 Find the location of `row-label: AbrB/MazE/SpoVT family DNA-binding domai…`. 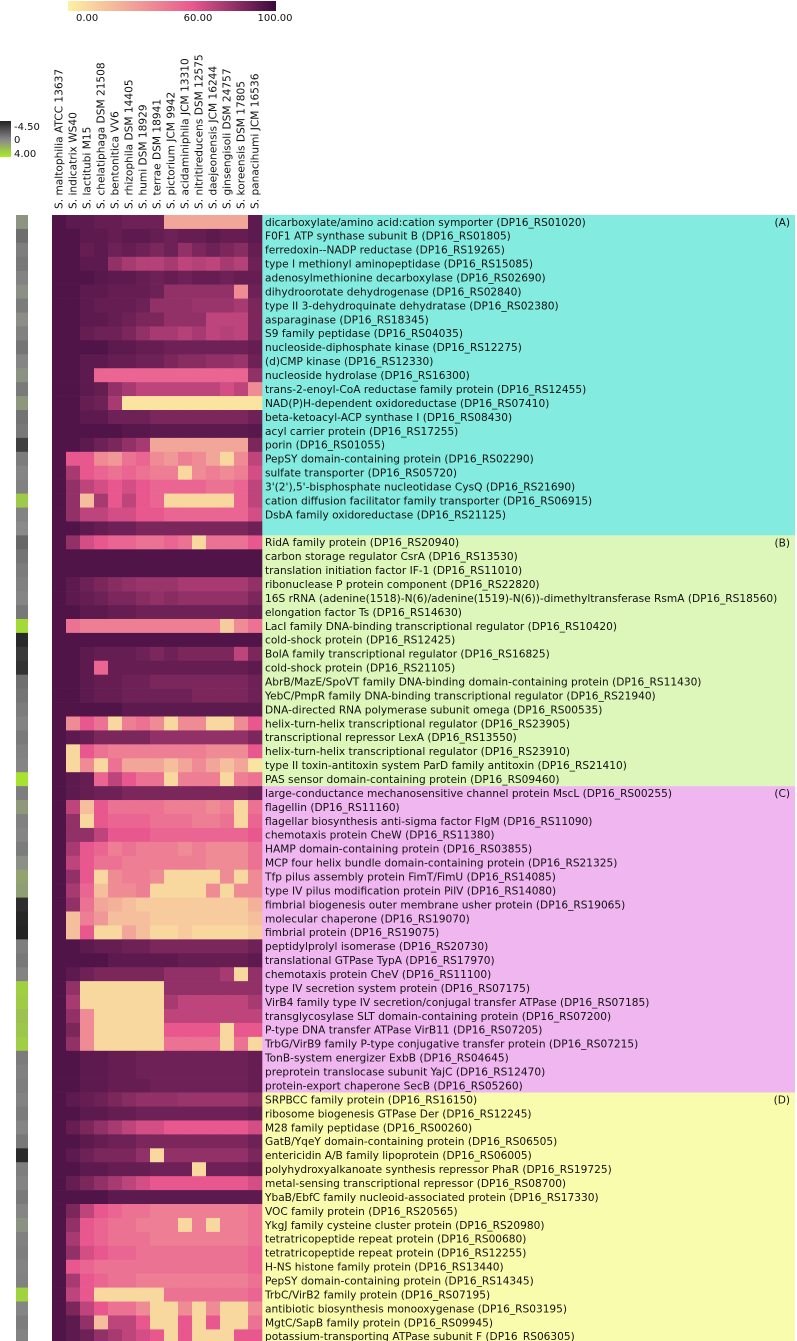

row-label: AbrB/MazE/SpoVT family DNA-binding domai… is located at coordinates (483, 682).